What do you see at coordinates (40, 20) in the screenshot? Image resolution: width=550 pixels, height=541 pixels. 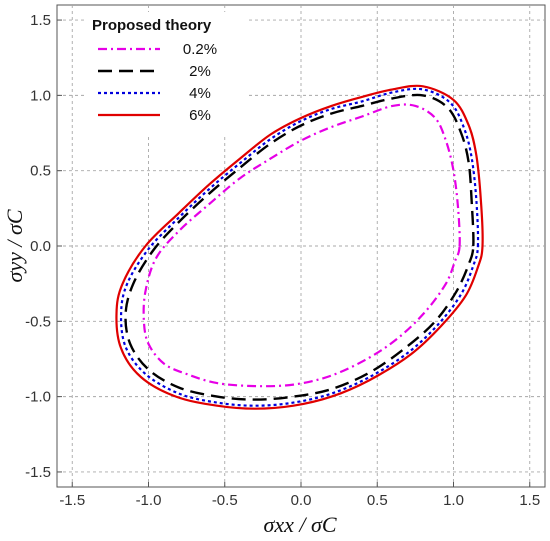 I see `y-tick-label: 1.5` at bounding box center [40, 20].